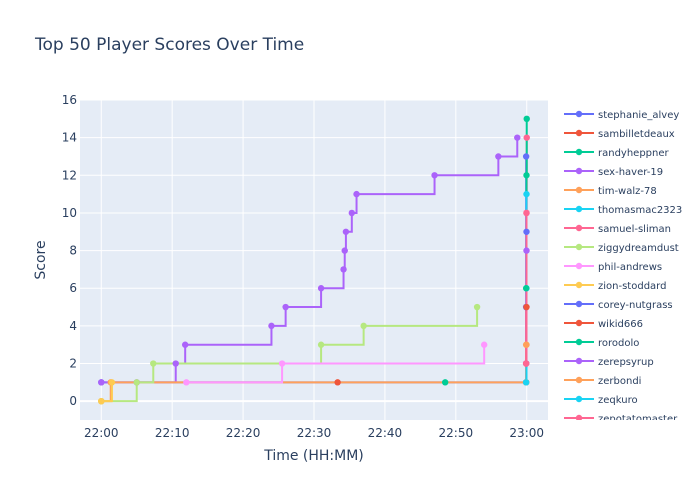 The image size is (700, 500). Describe the element at coordinates (107, 392) in the screenshot. I see `series-line-zion-stoddard` at that location.